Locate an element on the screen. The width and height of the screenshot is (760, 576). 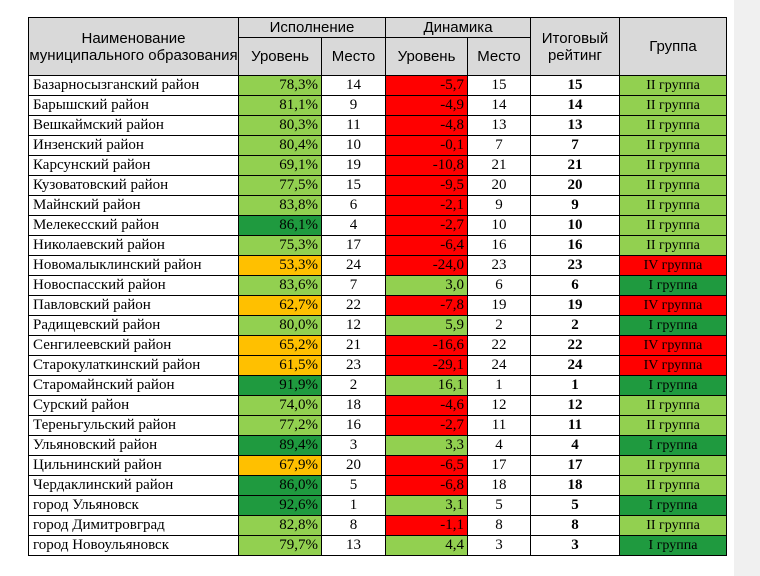
dynamics-level: -4,8 is located at coordinates (426, 125).